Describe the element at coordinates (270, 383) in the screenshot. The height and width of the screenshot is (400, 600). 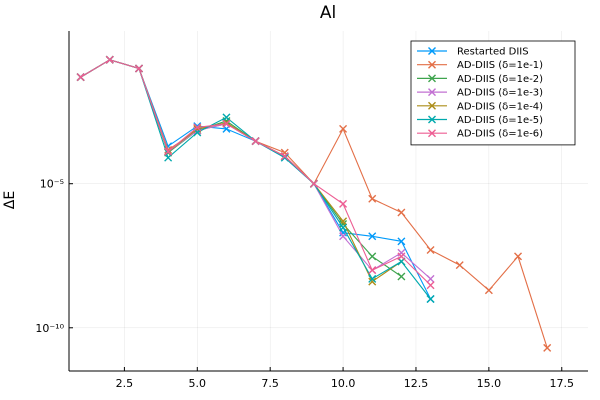
I see `x-tick-label: 7.5` at that location.